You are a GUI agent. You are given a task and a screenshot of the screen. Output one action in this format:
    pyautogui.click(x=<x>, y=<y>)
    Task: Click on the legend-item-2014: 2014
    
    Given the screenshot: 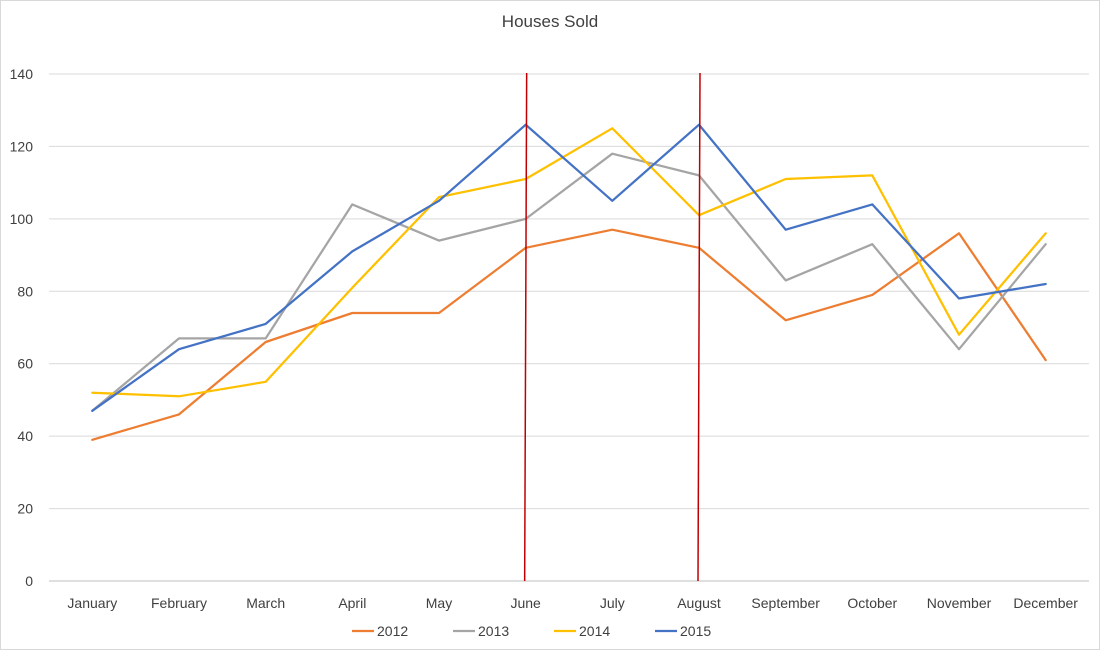 What is the action you would take?
    pyautogui.click(x=582, y=631)
    